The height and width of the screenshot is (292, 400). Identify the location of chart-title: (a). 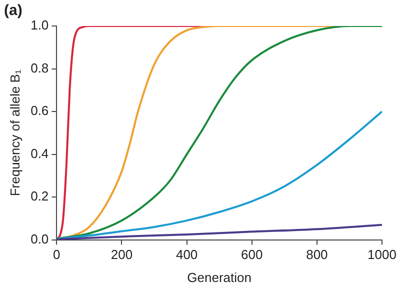
(13, 11).